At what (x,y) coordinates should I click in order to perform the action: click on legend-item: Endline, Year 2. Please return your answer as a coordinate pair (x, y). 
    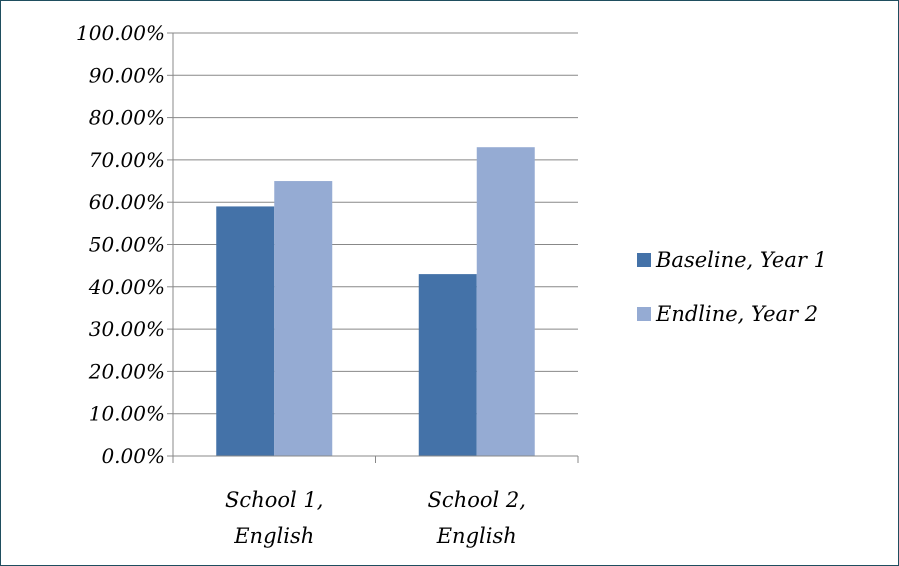
    Looking at the image, I should click on (727, 314).